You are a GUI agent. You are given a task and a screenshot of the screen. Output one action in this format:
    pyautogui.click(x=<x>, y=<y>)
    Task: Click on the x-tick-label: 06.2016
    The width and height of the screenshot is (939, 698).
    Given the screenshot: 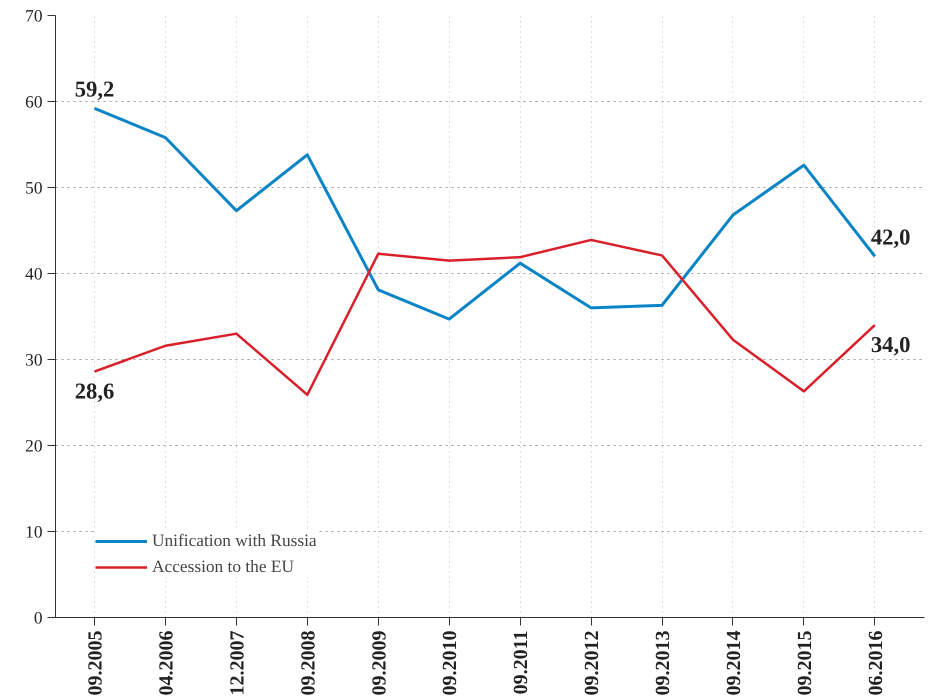 What is the action you would take?
    pyautogui.click(x=875, y=663)
    